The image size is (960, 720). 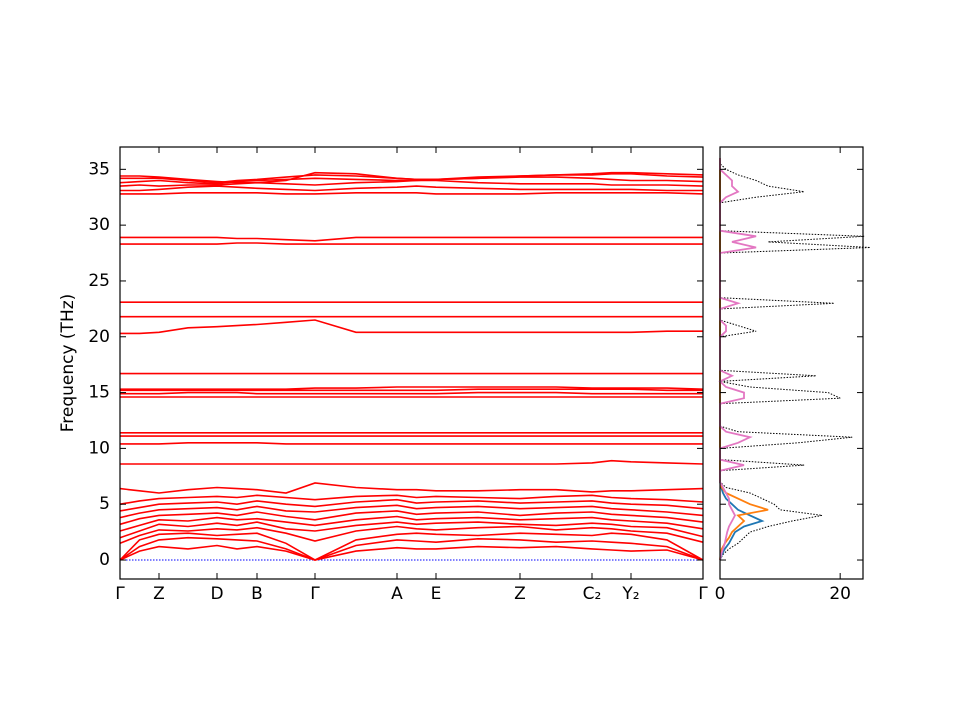 I want to click on y-tick-label: 0, so click(x=104, y=560).